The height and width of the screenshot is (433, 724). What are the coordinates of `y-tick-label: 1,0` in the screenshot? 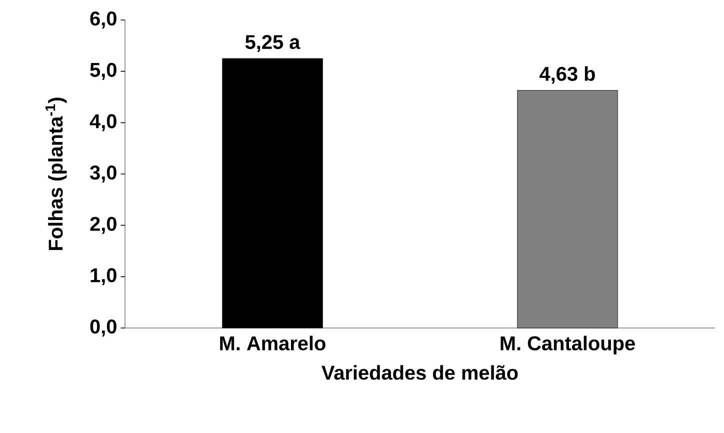 It's located at (103, 277).